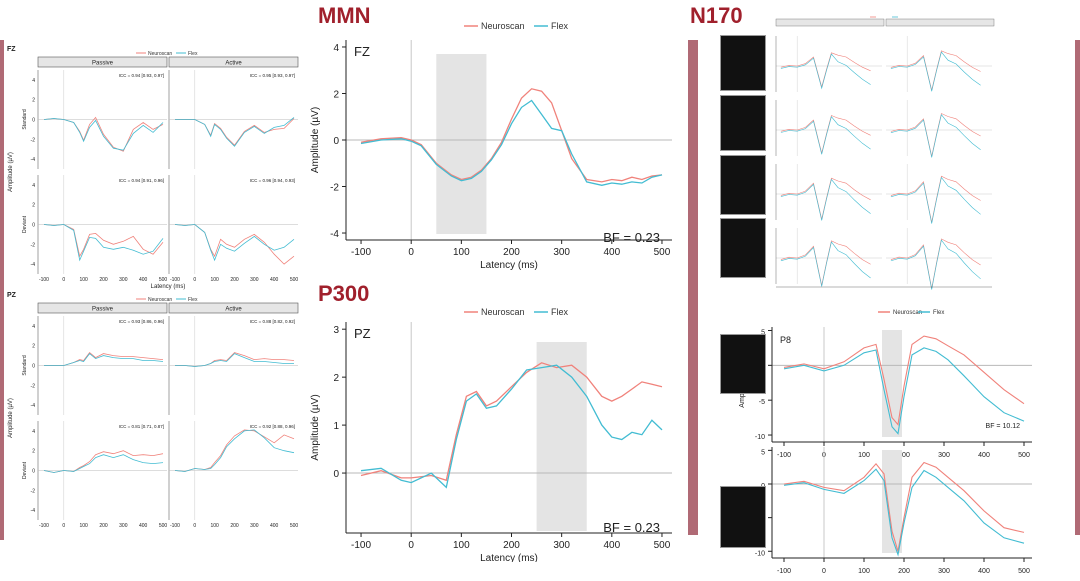 Image resolution: width=1080 pixels, height=581 pixels. What do you see at coordinates (763, 452) in the screenshot?
I see `y-tick-label: 5` at bounding box center [763, 452].